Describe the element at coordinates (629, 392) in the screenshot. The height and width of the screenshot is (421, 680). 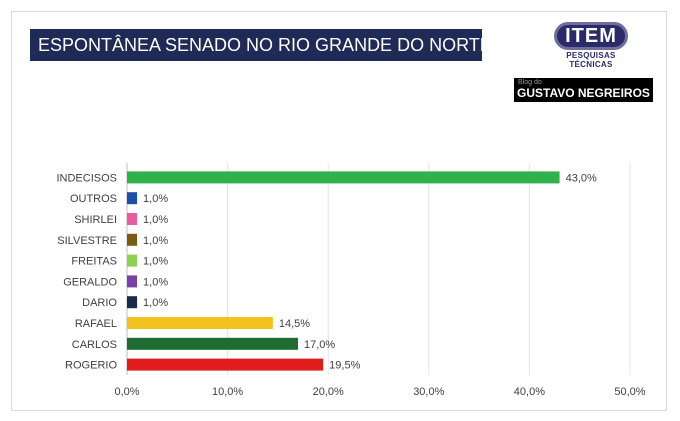
I see `x-tick-label: 50,0%` at that location.